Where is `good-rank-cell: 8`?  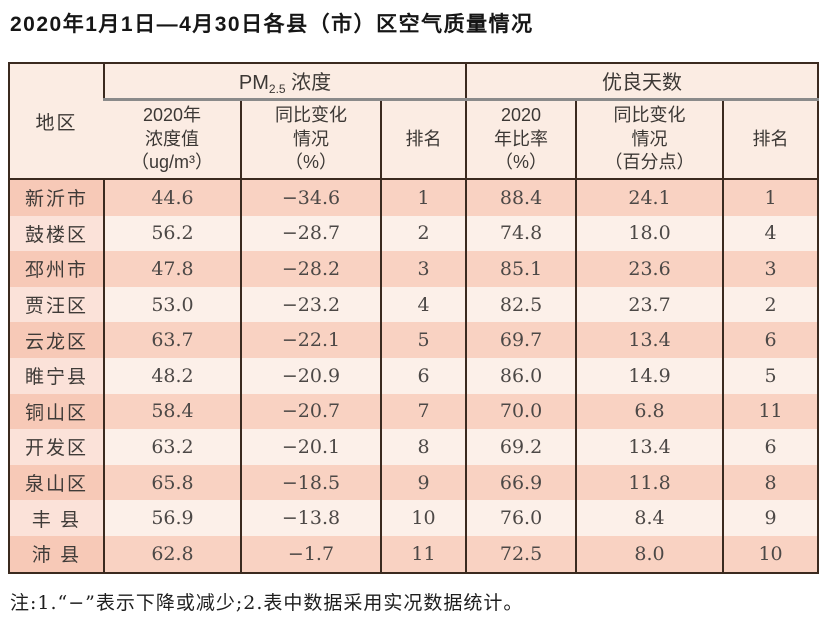 good-rank-cell: 8 is located at coordinates (770, 482).